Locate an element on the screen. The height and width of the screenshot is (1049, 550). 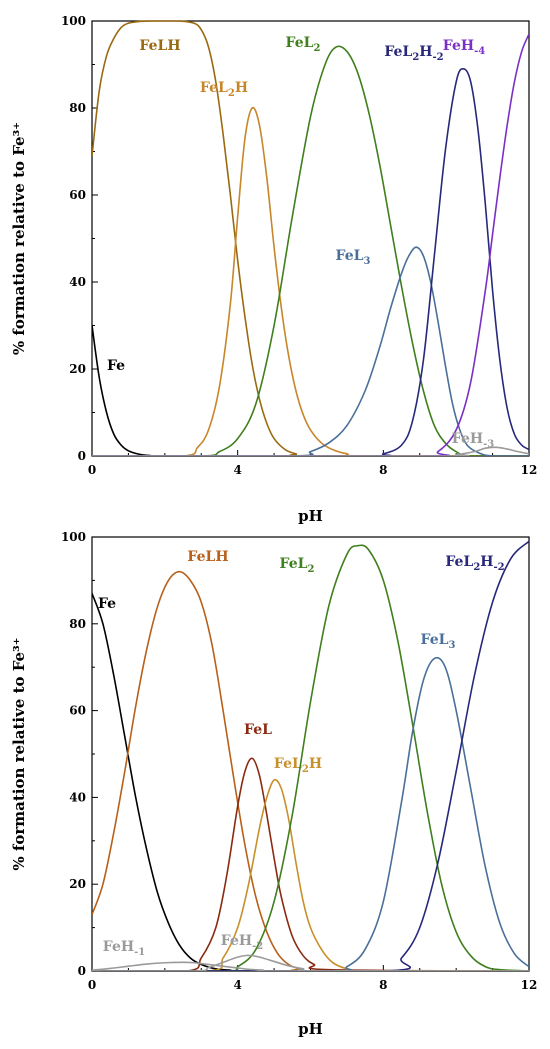
series-label-feh-4: FeH-4 is located at coordinates (464, 47).